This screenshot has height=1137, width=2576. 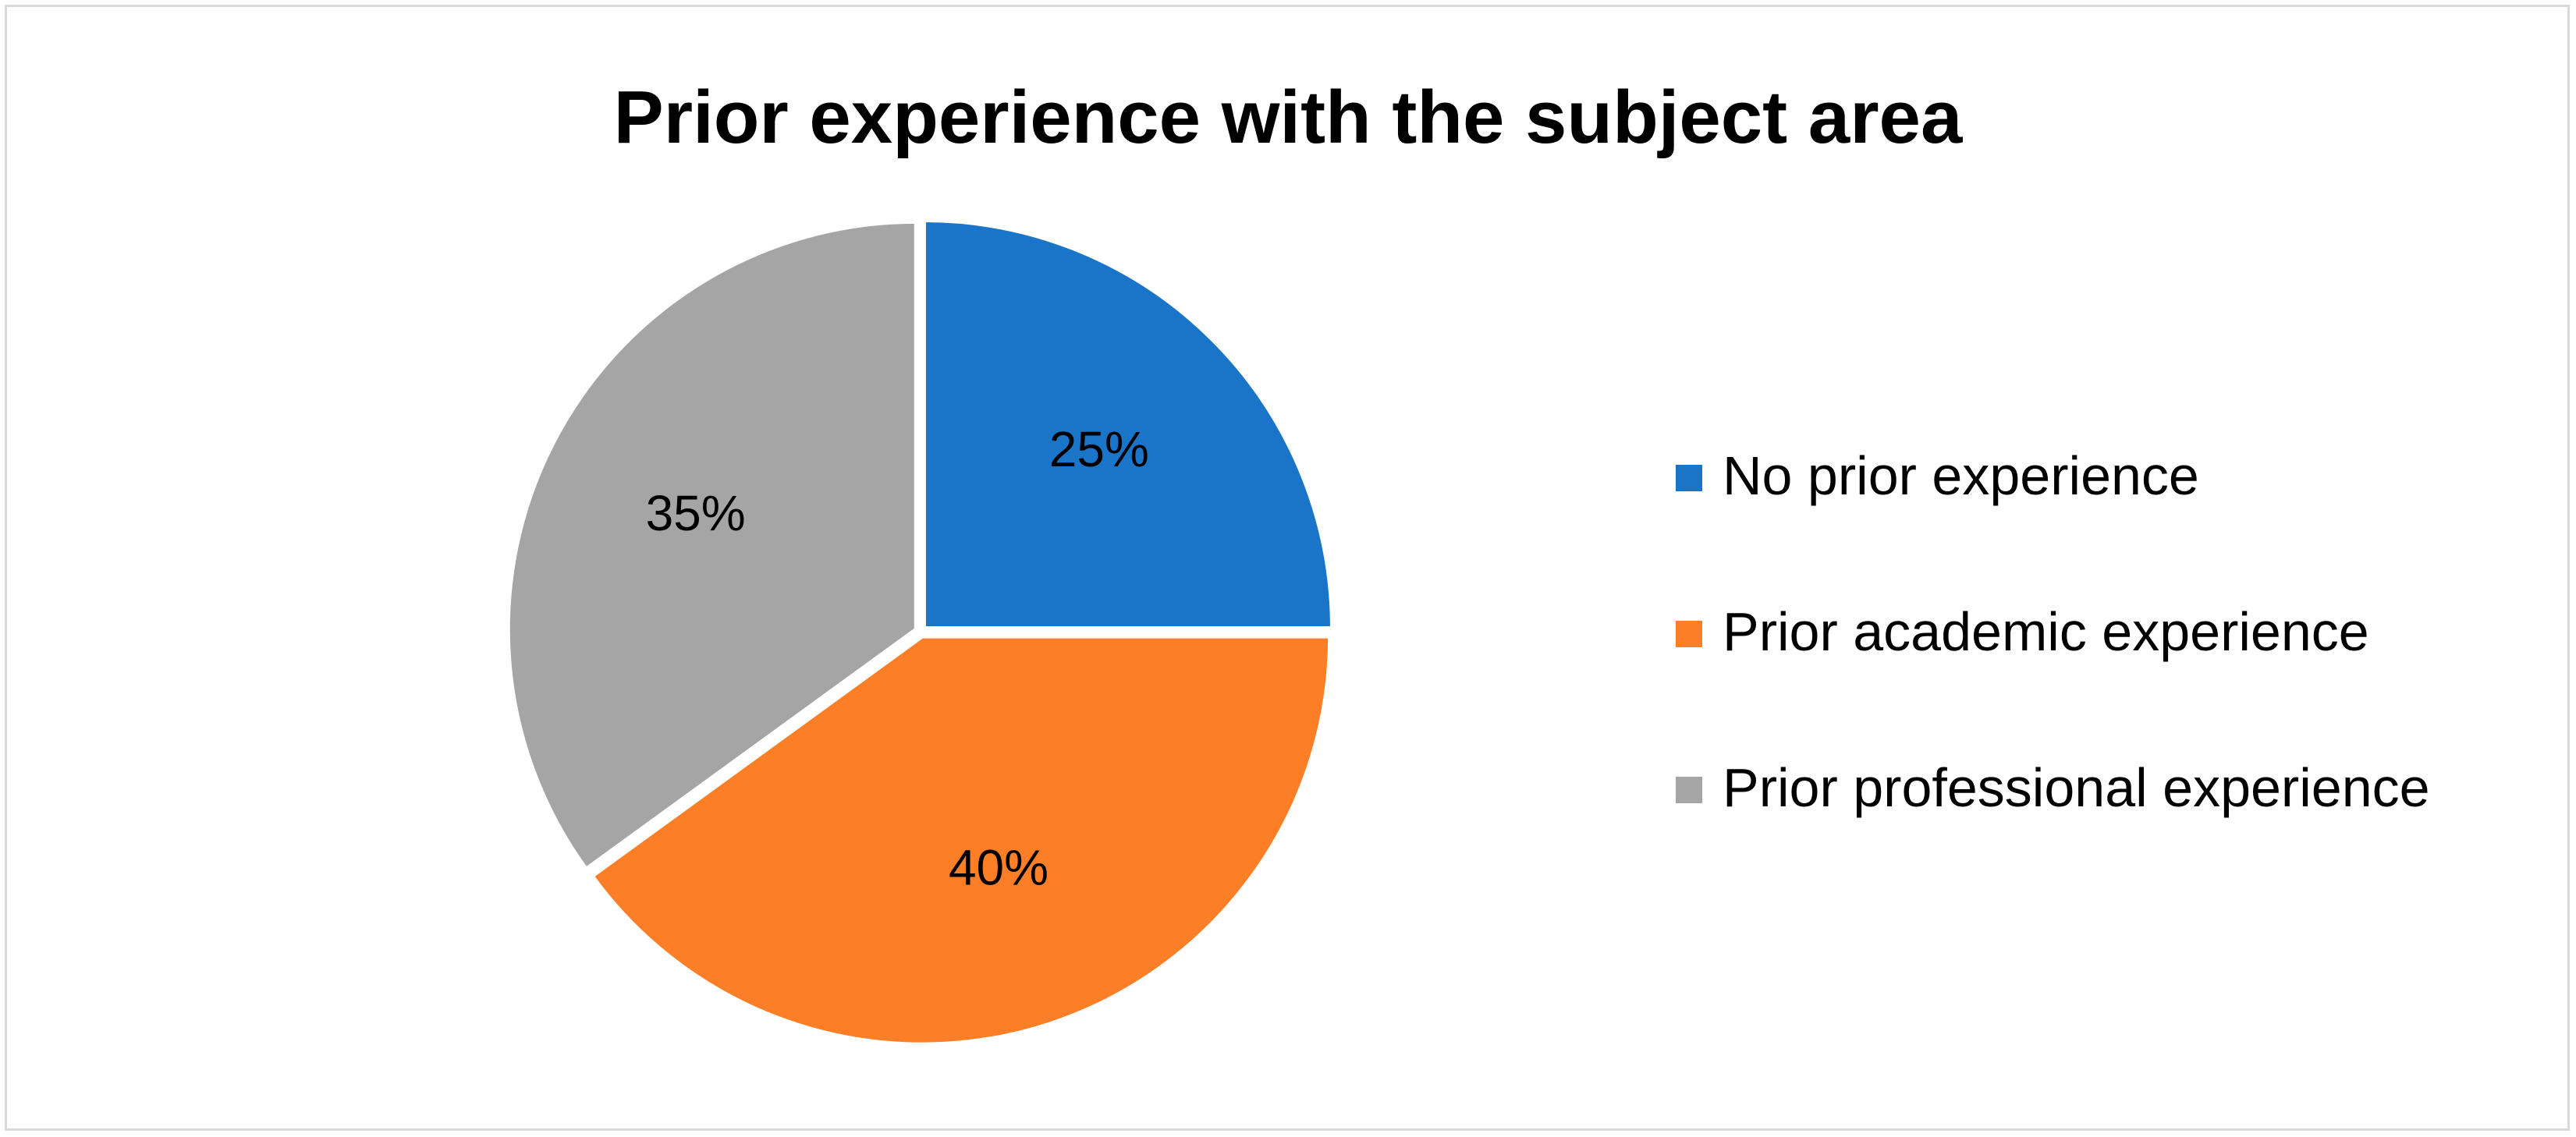 I want to click on legend-item-prior-professional-experience: Prior professional experience, so click(x=2112, y=827).